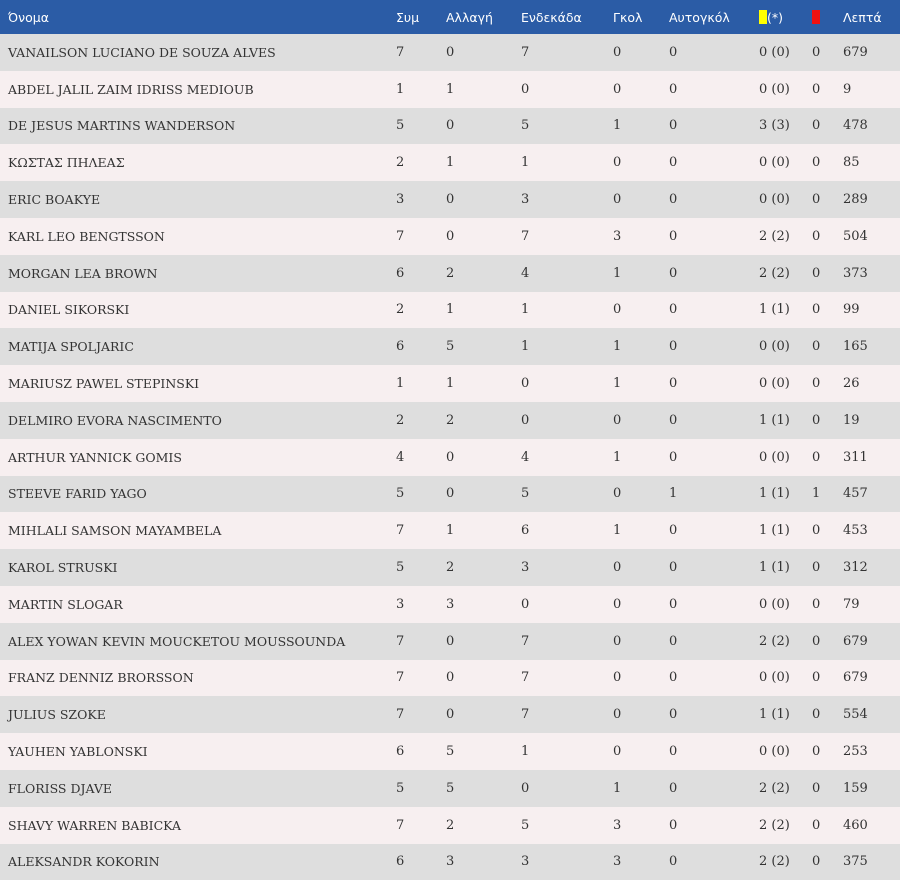 Image resolution: width=900 pixels, height=880 pixels. What do you see at coordinates (855, 273) in the screenshot?
I see `player-minutes: 373` at bounding box center [855, 273].